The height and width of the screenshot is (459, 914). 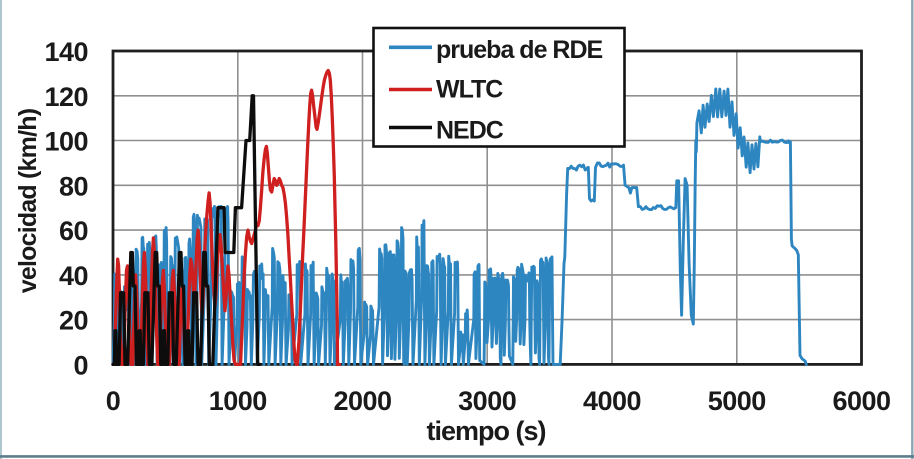 I want to click on svg-text: 80, so click(x=73, y=186).